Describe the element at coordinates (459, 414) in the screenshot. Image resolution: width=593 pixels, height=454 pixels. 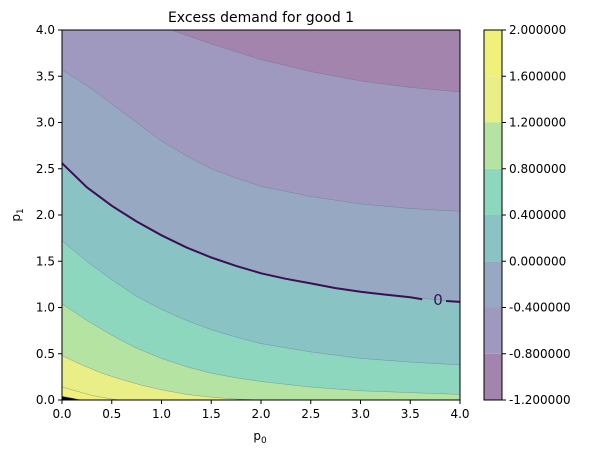
I see `x-tick-label: 4.0` at that location.